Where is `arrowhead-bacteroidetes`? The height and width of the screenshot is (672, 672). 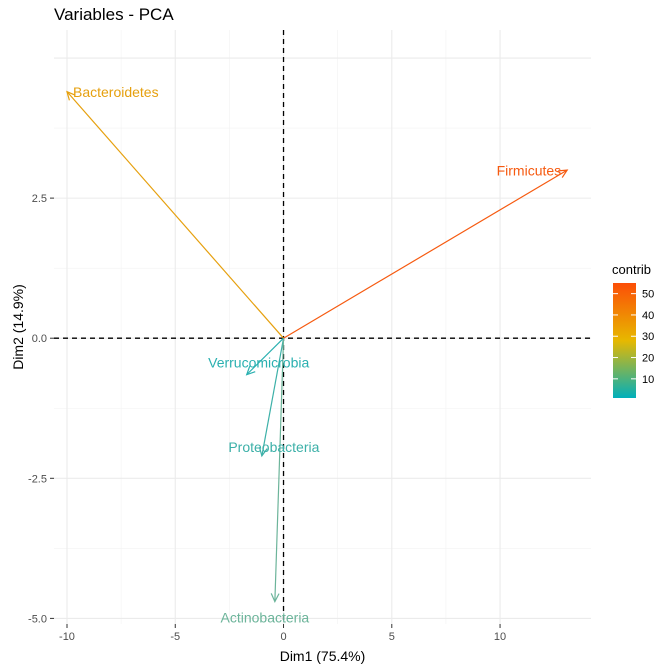
arrowhead-bacteroidetes is located at coordinates (71, 95).